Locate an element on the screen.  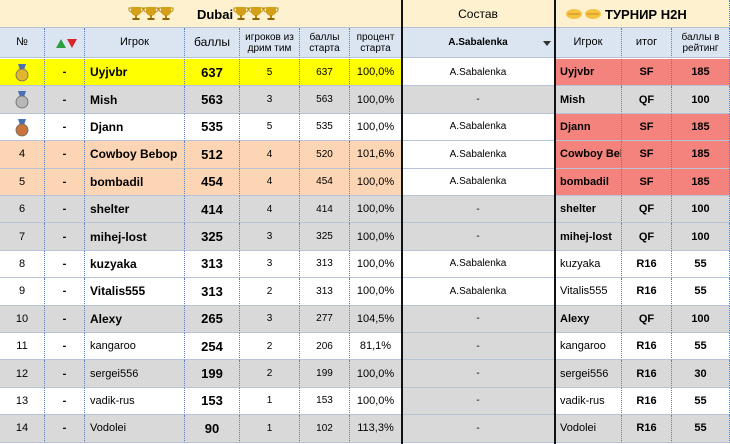
dream-team: 2 is located at coordinates (270, 374).